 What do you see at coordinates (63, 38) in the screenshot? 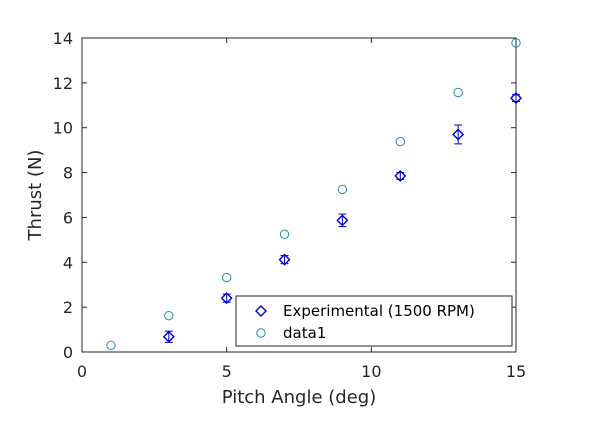
I see `y-tick-label: 14` at bounding box center [63, 38].